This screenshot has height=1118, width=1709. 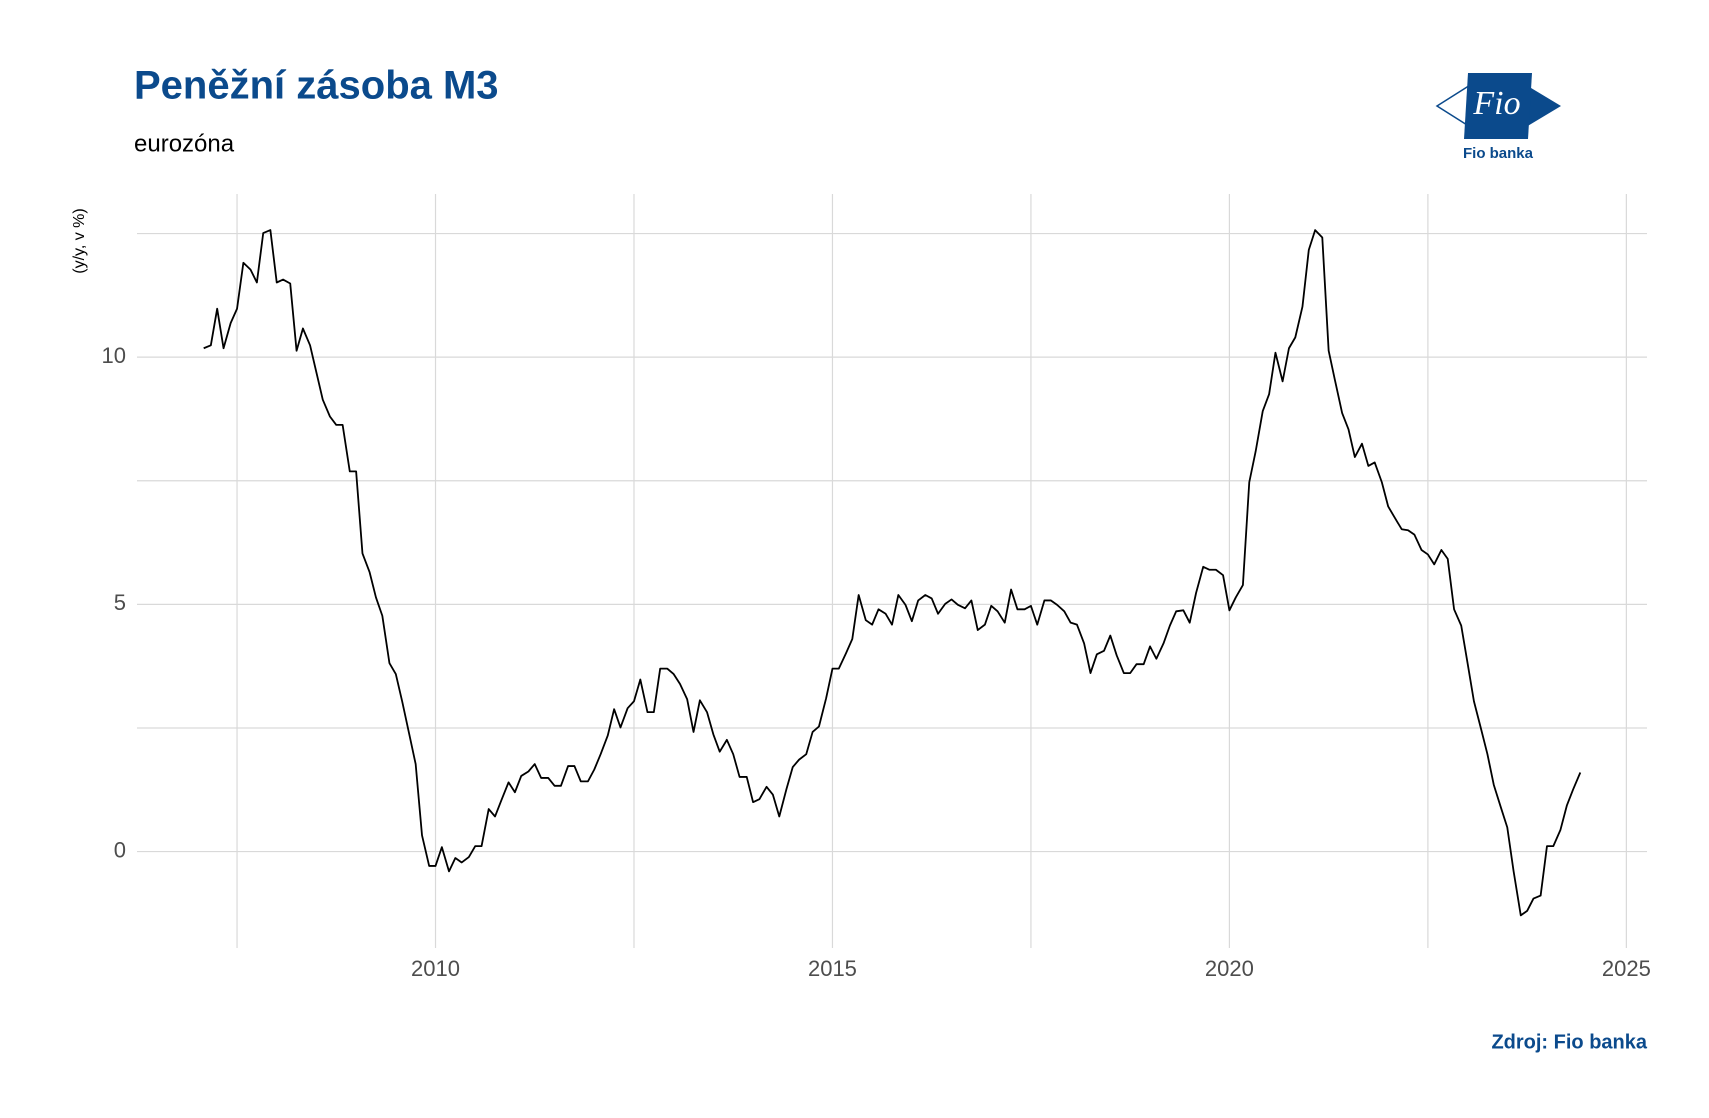 I want to click on logo-text: Fio, so click(x=1496, y=103).